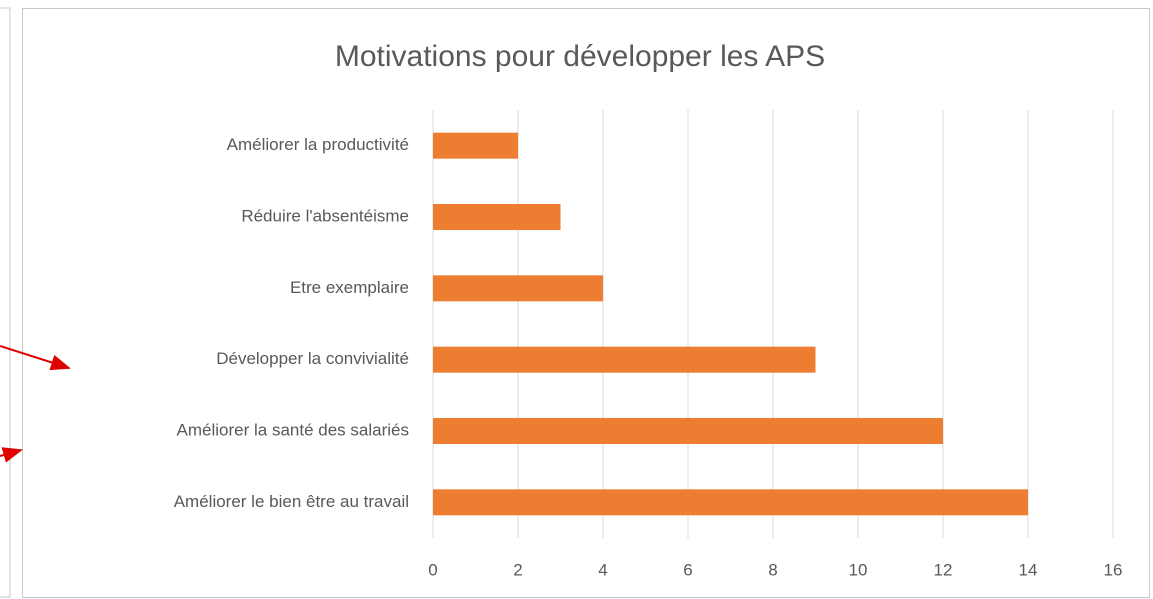  What do you see at coordinates (1113, 569) in the screenshot?
I see `x-tick-label: 16` at bounding box center [1113, 569].